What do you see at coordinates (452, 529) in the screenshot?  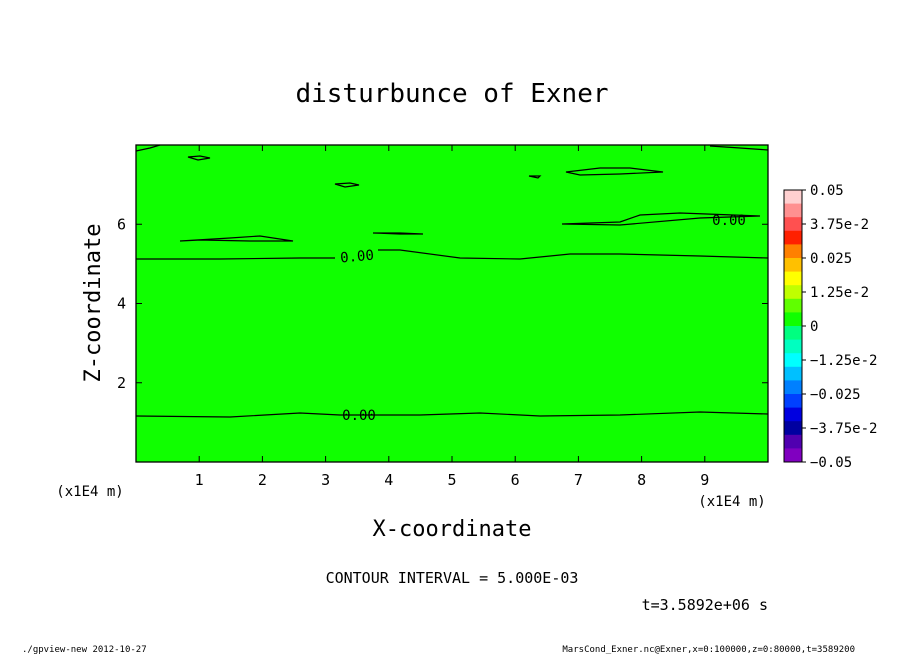 I see `x-axis-label: X-coordinate` at bounding box center [452, 529].